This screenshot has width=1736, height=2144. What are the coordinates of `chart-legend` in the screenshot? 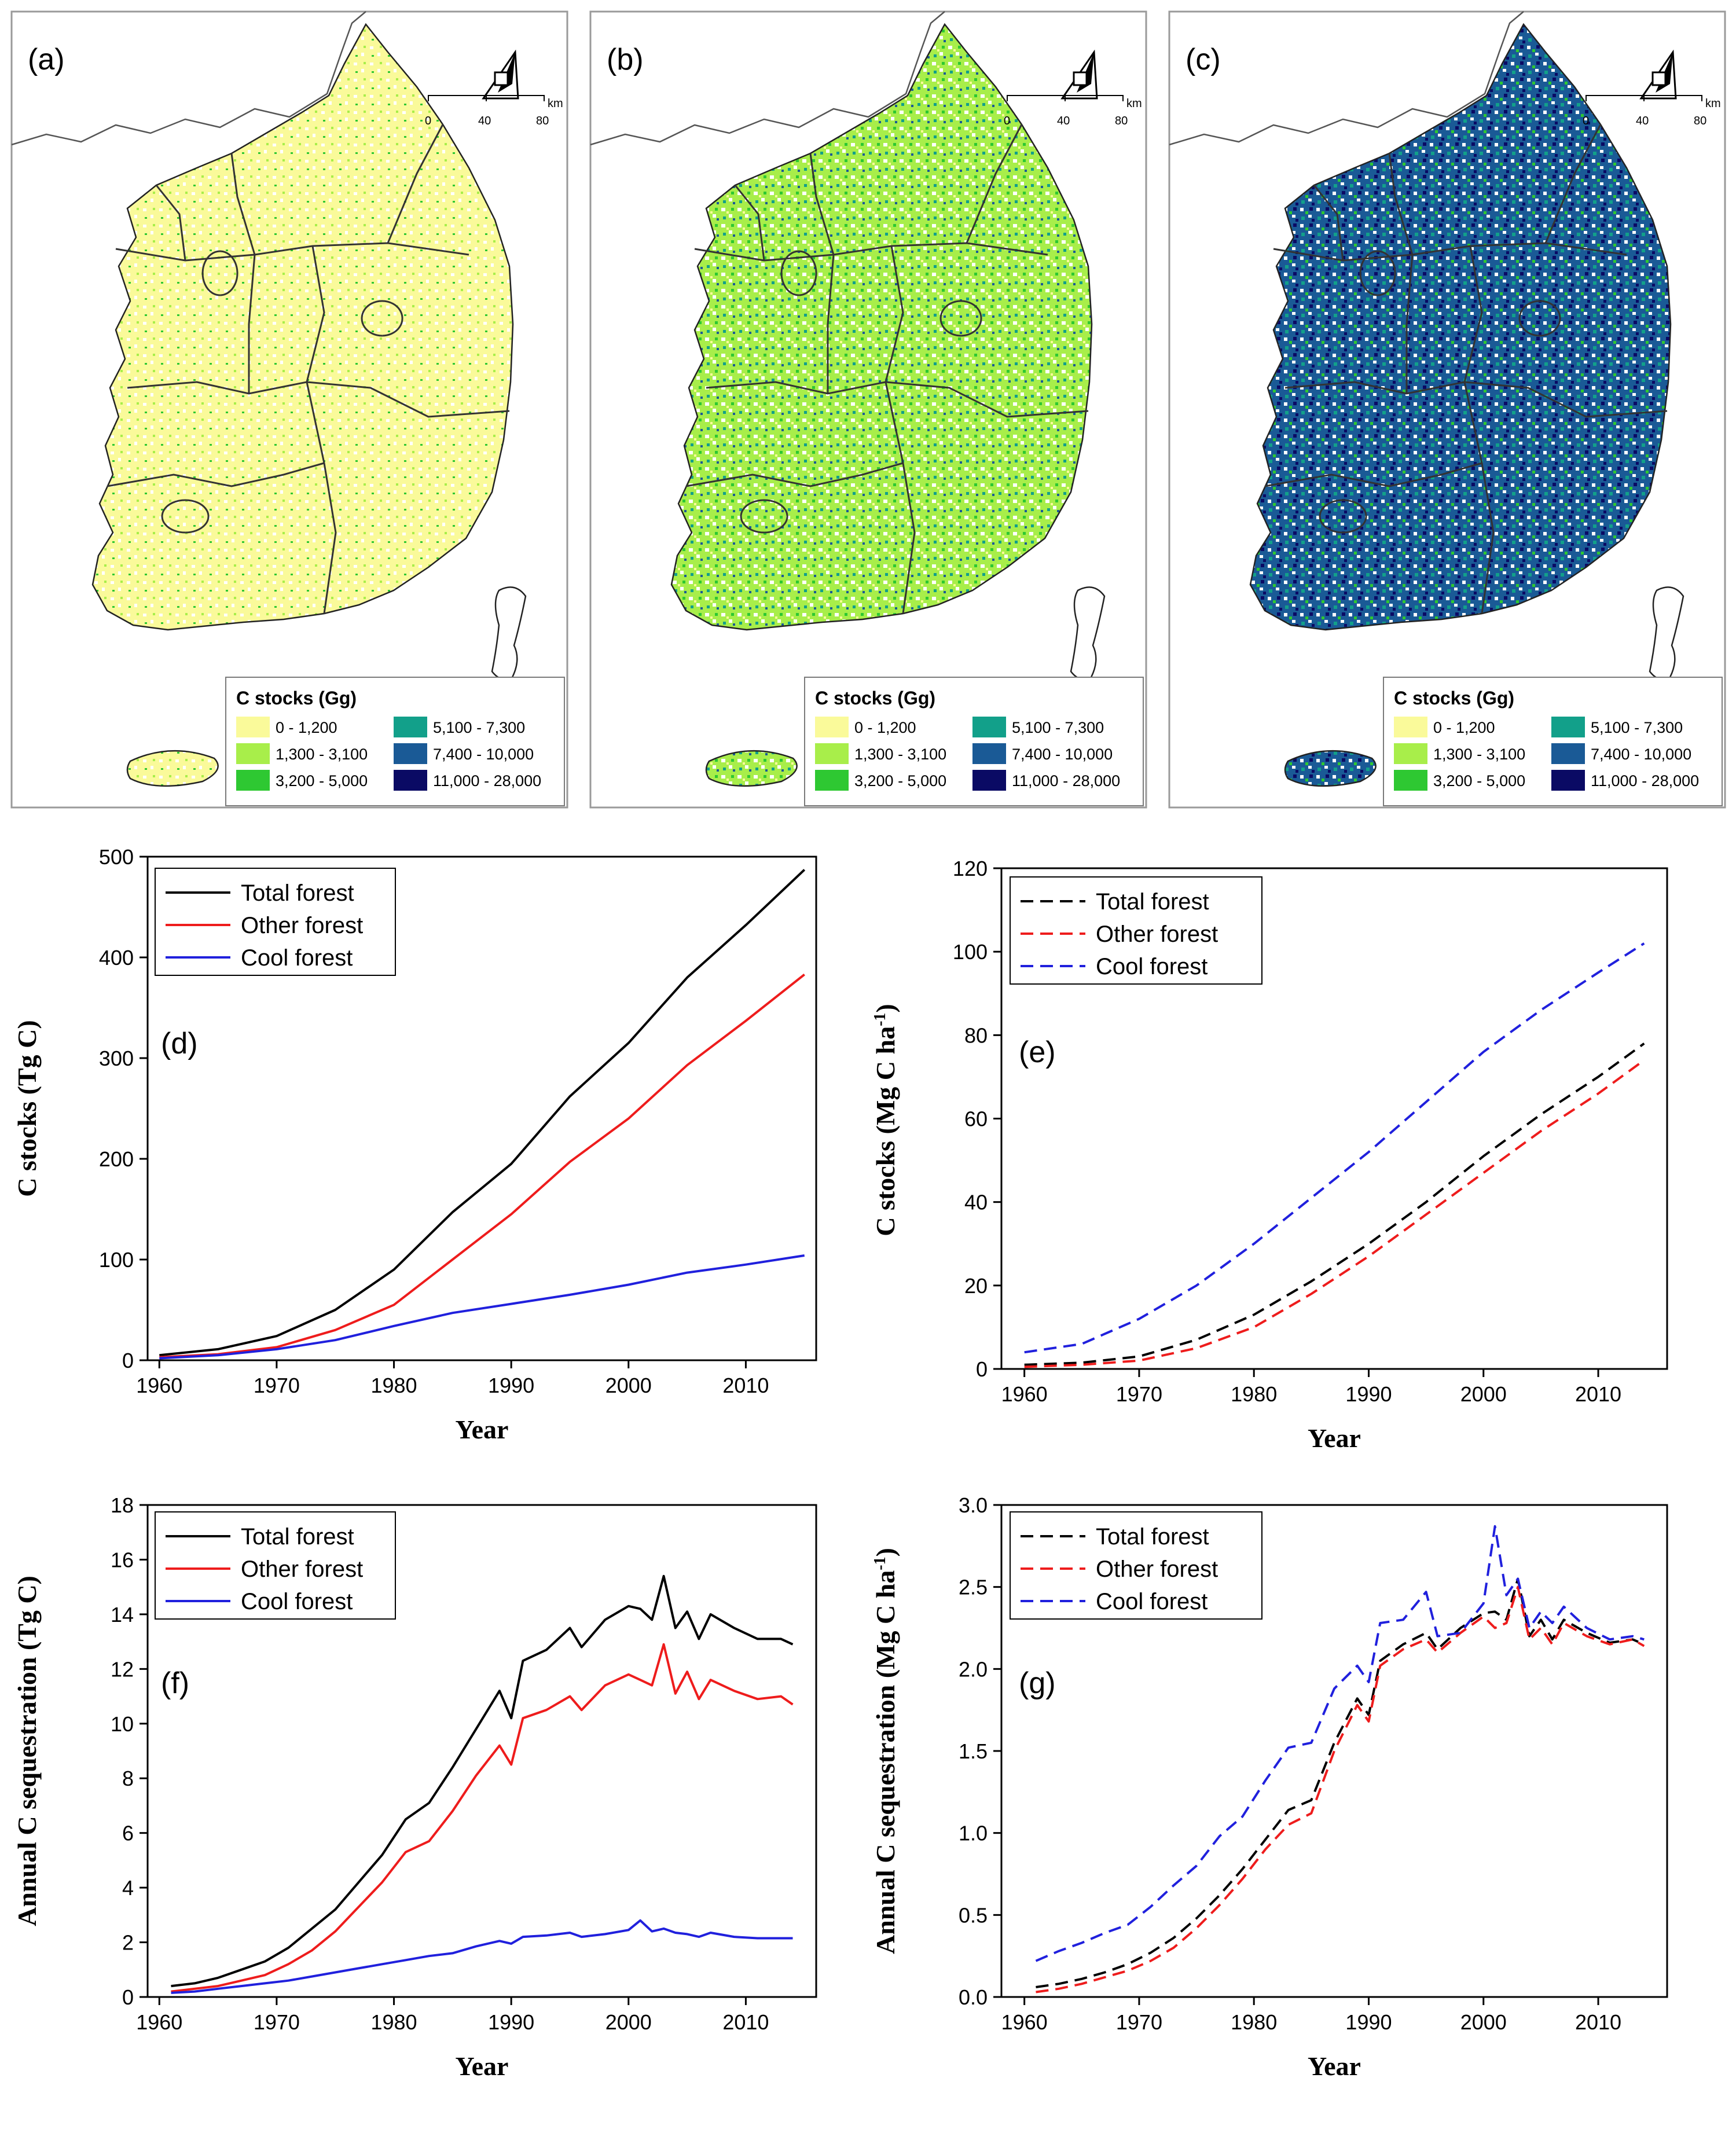 It's located at (275, 922).